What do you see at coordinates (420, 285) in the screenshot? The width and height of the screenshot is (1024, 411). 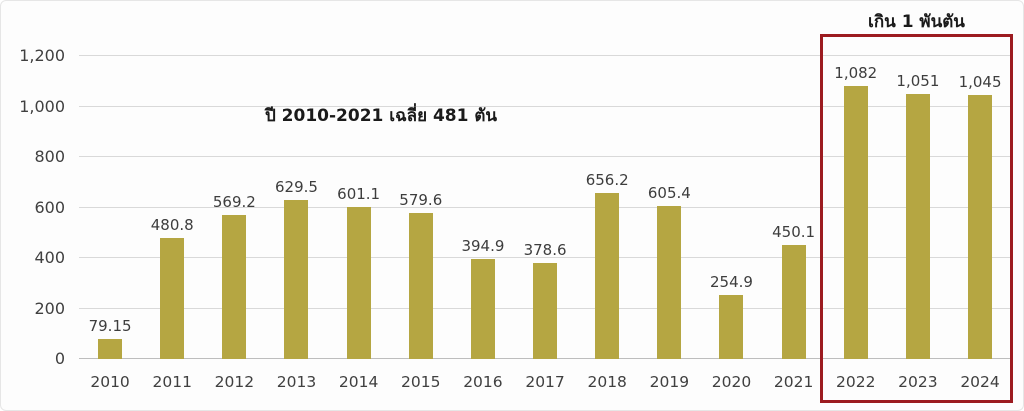 I see `bar-2015` at bounding box center [420, 285].